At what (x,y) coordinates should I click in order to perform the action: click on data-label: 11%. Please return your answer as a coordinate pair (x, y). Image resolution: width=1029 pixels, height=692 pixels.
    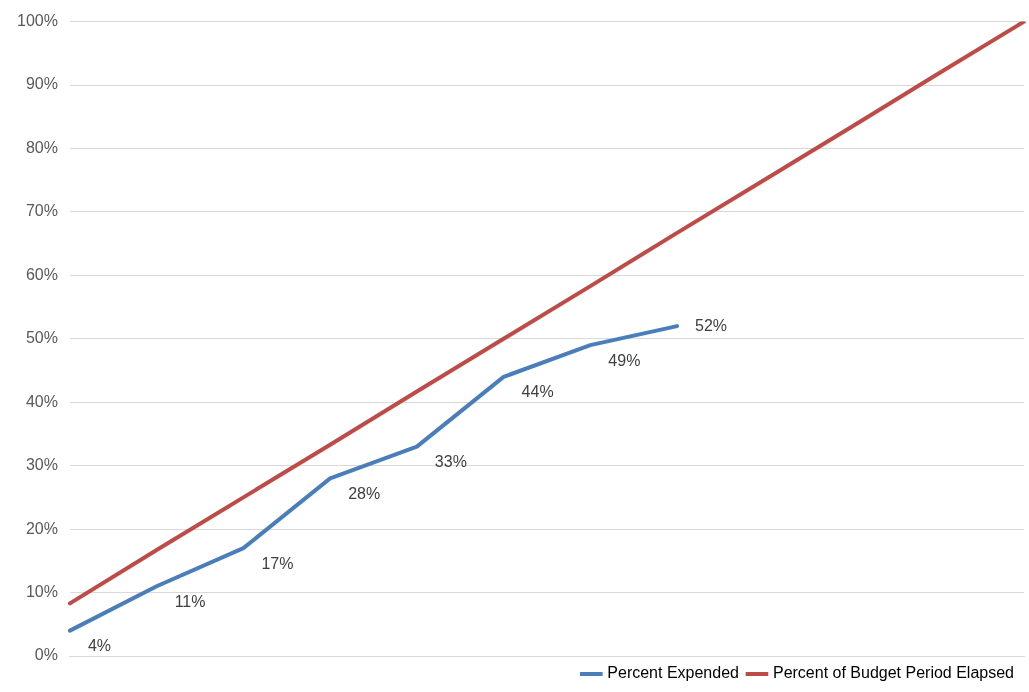
    Looking at the image, I should click on (190, 601).